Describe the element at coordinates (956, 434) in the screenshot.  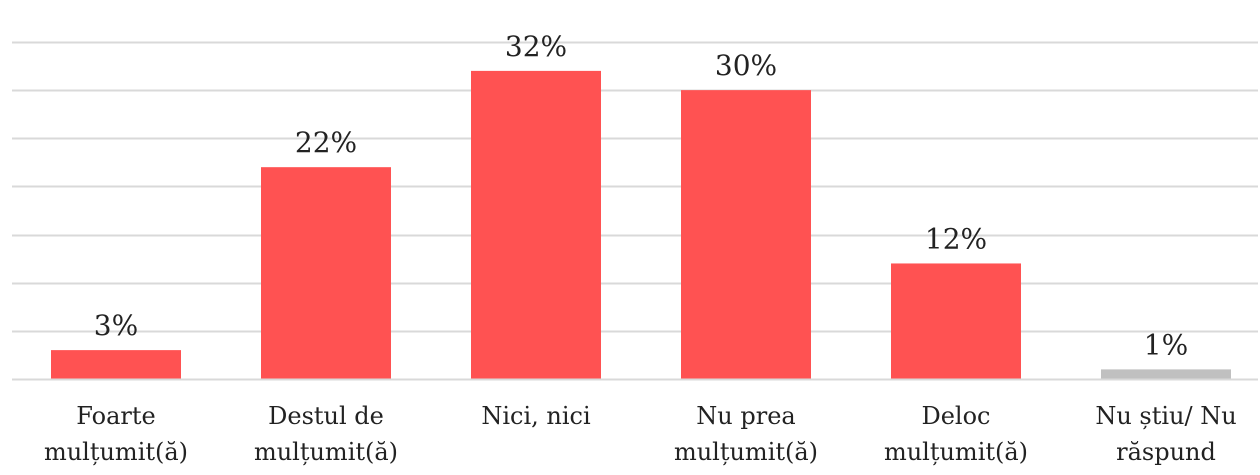
I see `category-label: Deloc mulțumit(ă)` at that location.